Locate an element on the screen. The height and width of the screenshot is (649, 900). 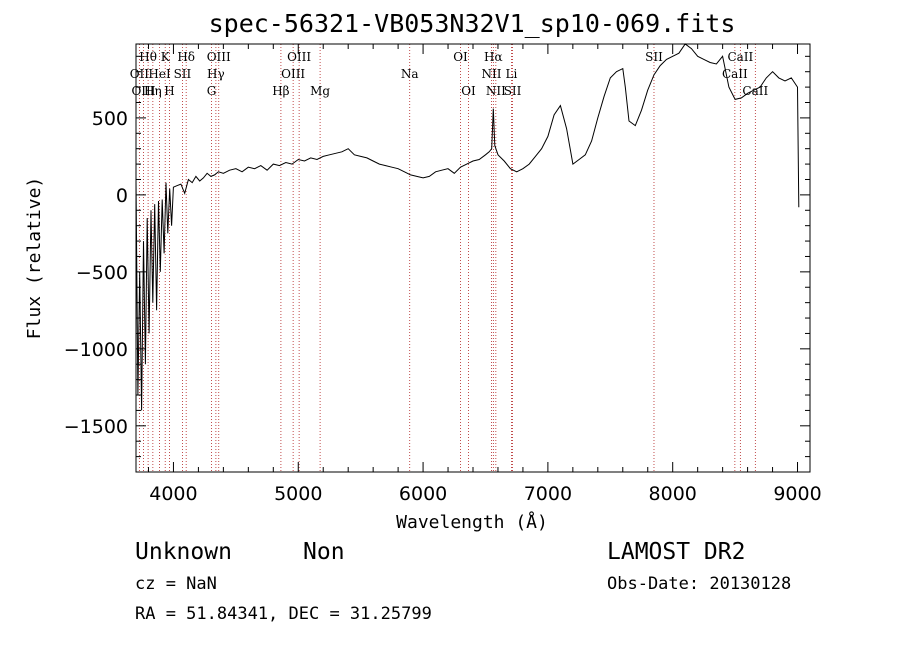
line-marker-label: Hγ is located at coordinates (216, 74).